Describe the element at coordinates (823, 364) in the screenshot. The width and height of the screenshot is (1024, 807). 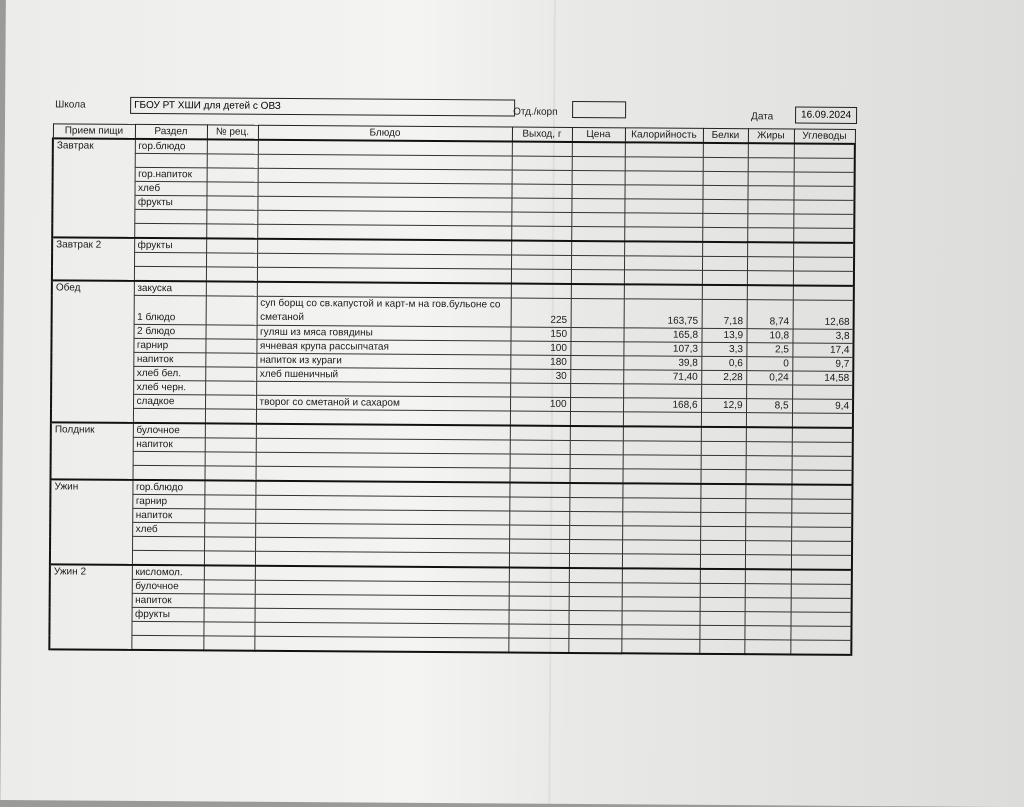
I see `cell-carbs: 9,7` at that location.